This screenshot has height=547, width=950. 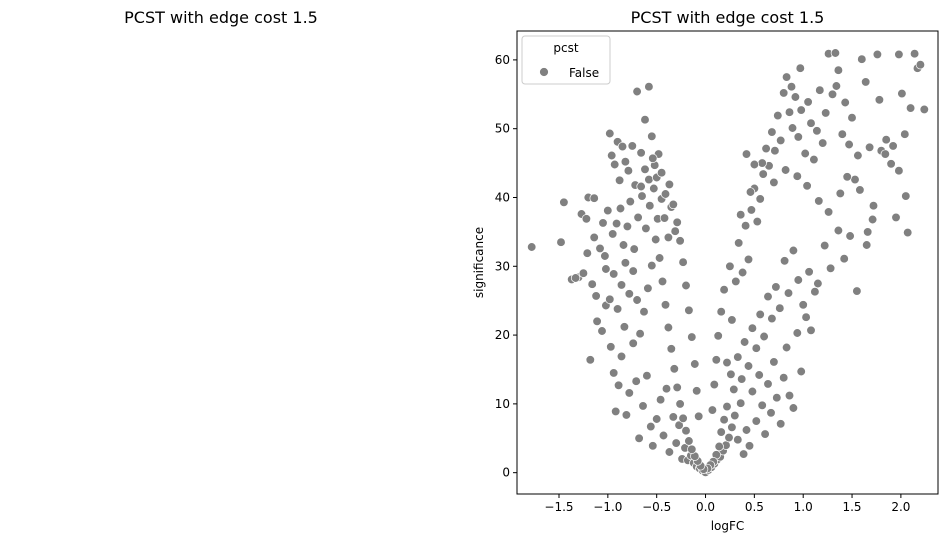 I want to click on x-axis-label: logFC, so click(x=728, y=526).